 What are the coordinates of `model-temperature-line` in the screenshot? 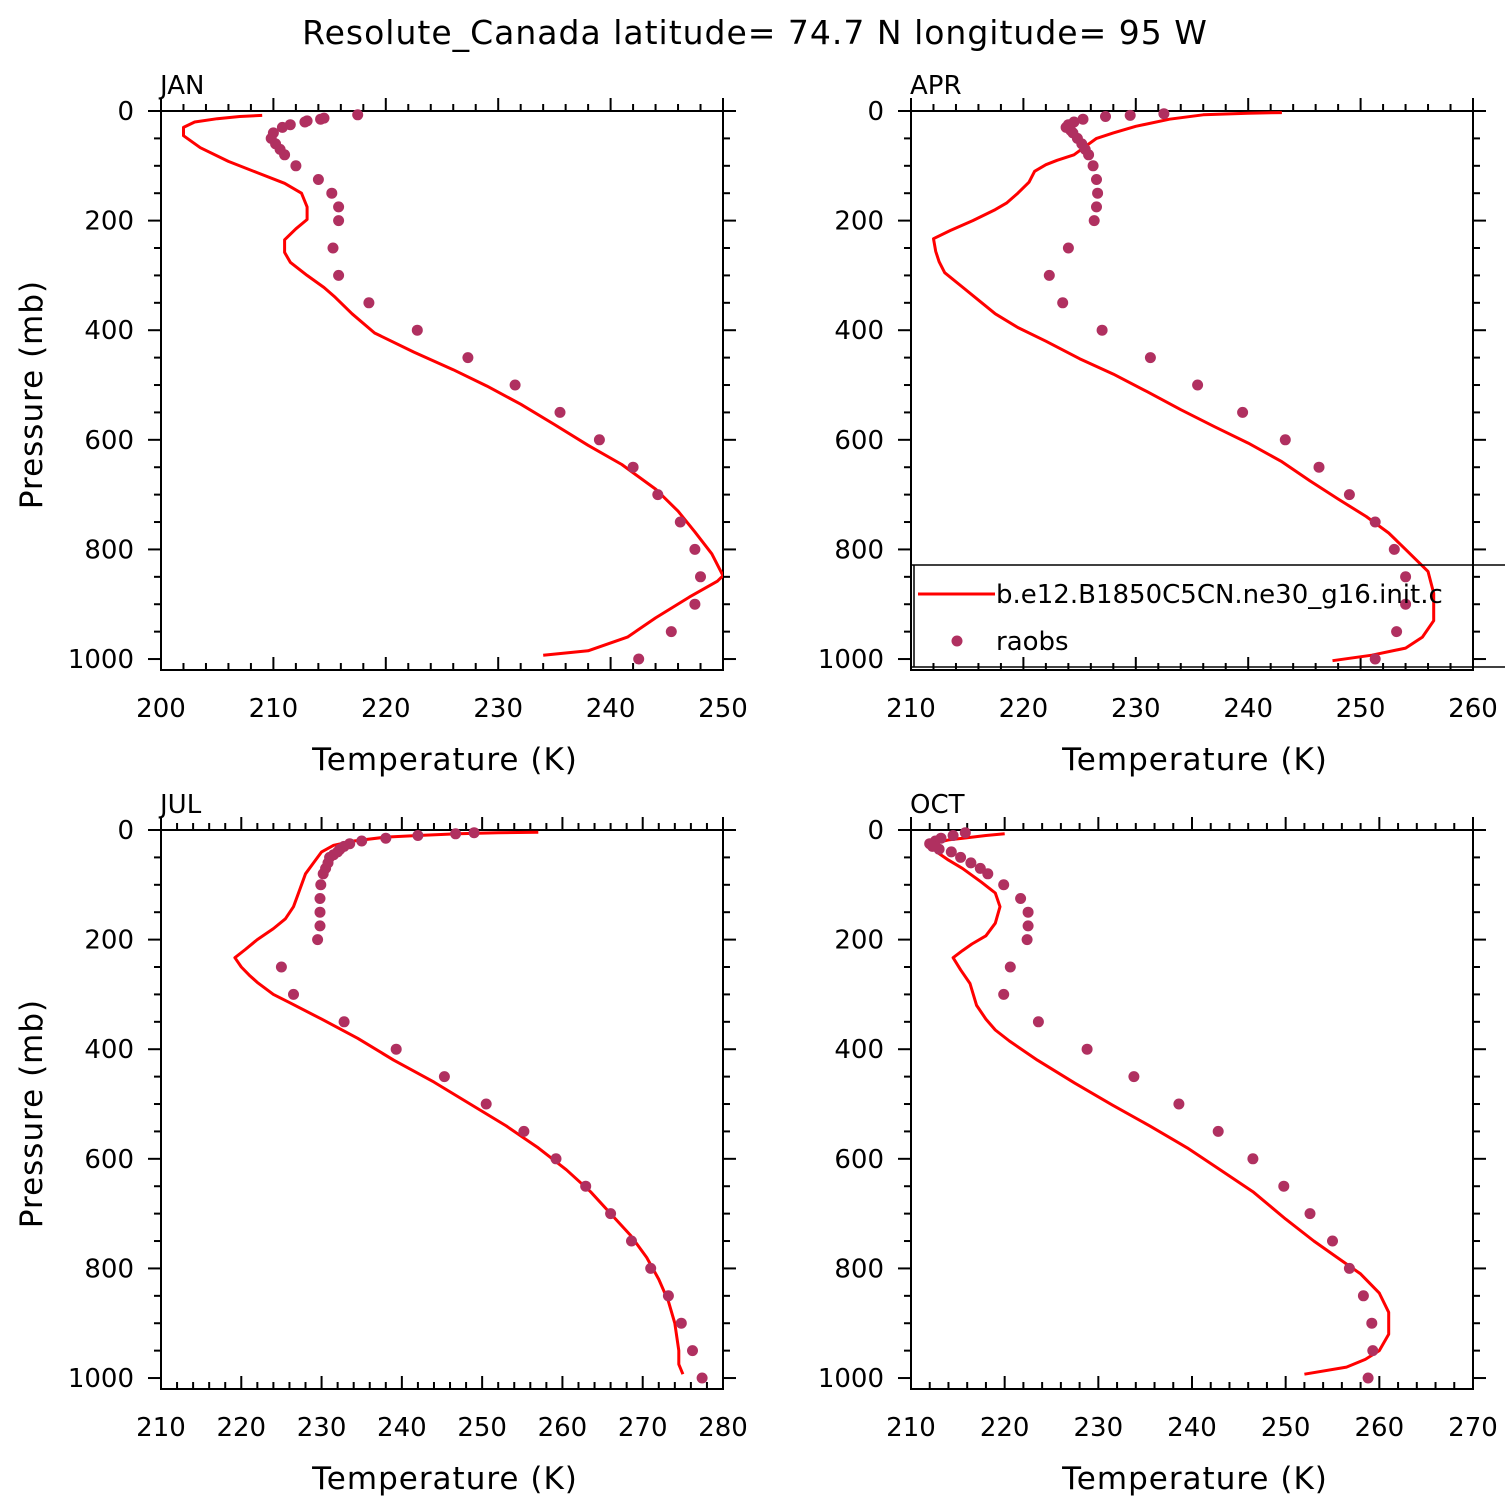 It's located at (452, 385).